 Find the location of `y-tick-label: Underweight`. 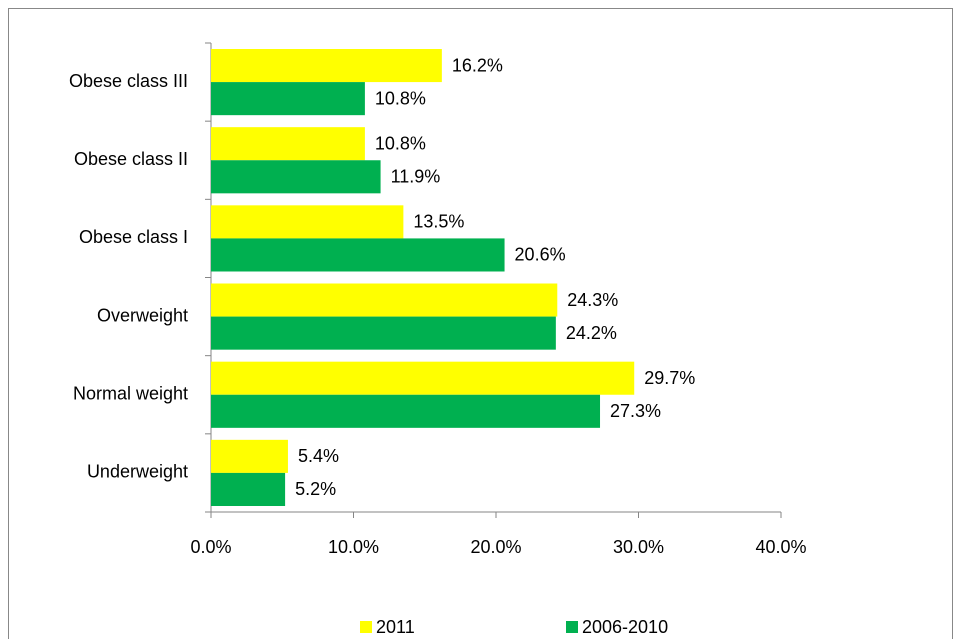

y-tick-label: Underweight is located at coordinates (137, 472).